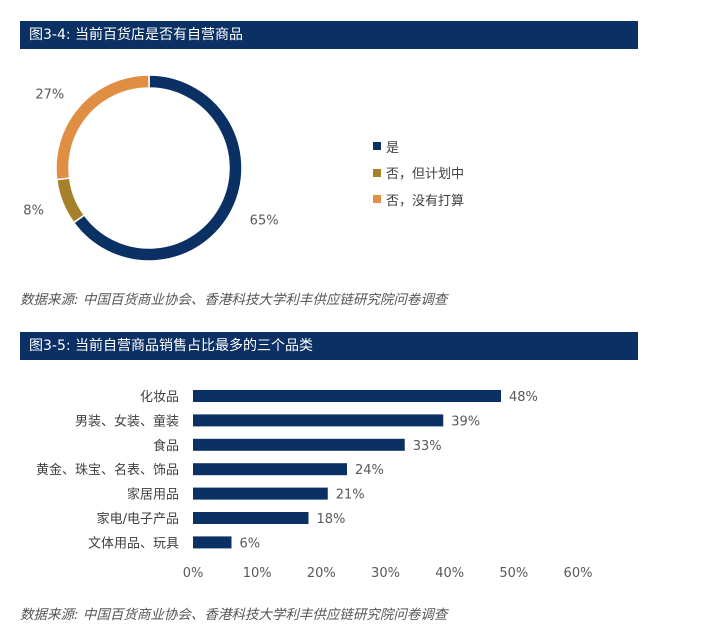 The image size is (708, 642). I want to click on bar-category-label: 家电/电子产品, so click(138, 519).